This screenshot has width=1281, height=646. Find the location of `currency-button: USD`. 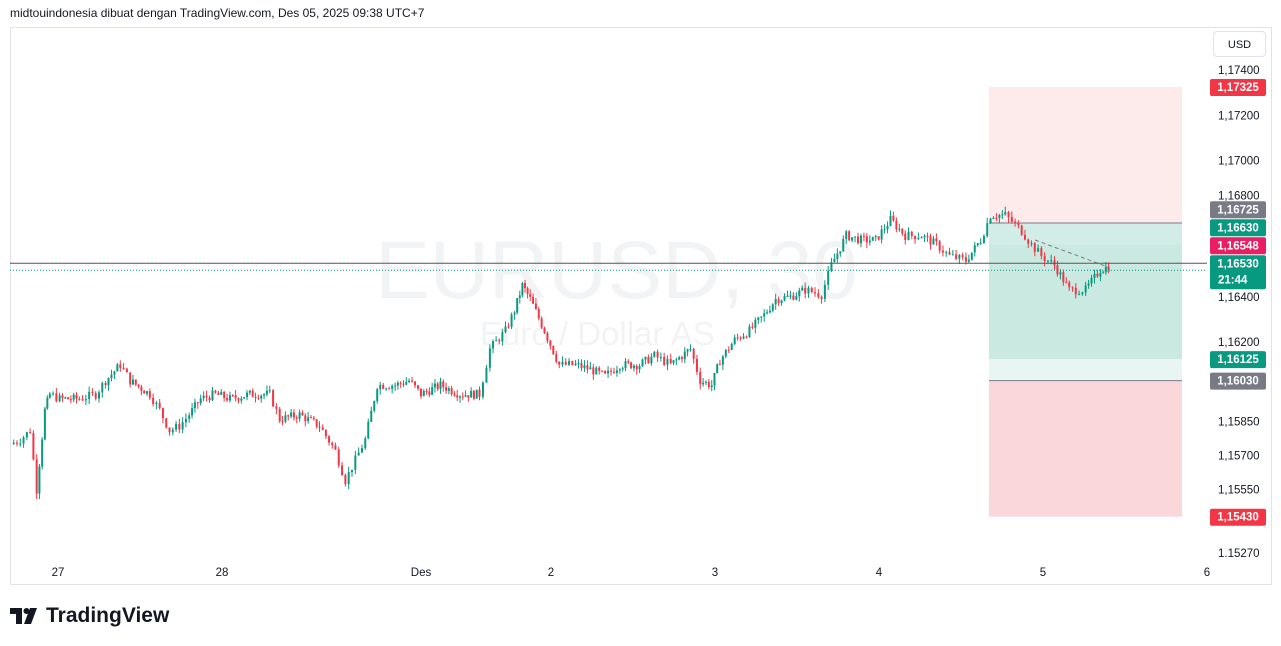

currency-button: USD is located at coordinates (1239, 44).